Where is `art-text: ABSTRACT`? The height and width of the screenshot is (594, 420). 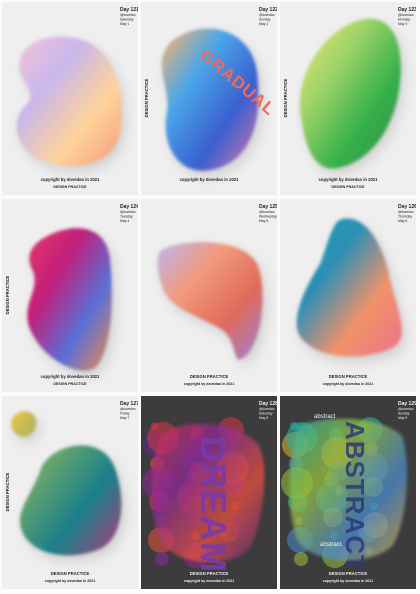
art-text: ABSTRACT is located at coordinates (355, 496).